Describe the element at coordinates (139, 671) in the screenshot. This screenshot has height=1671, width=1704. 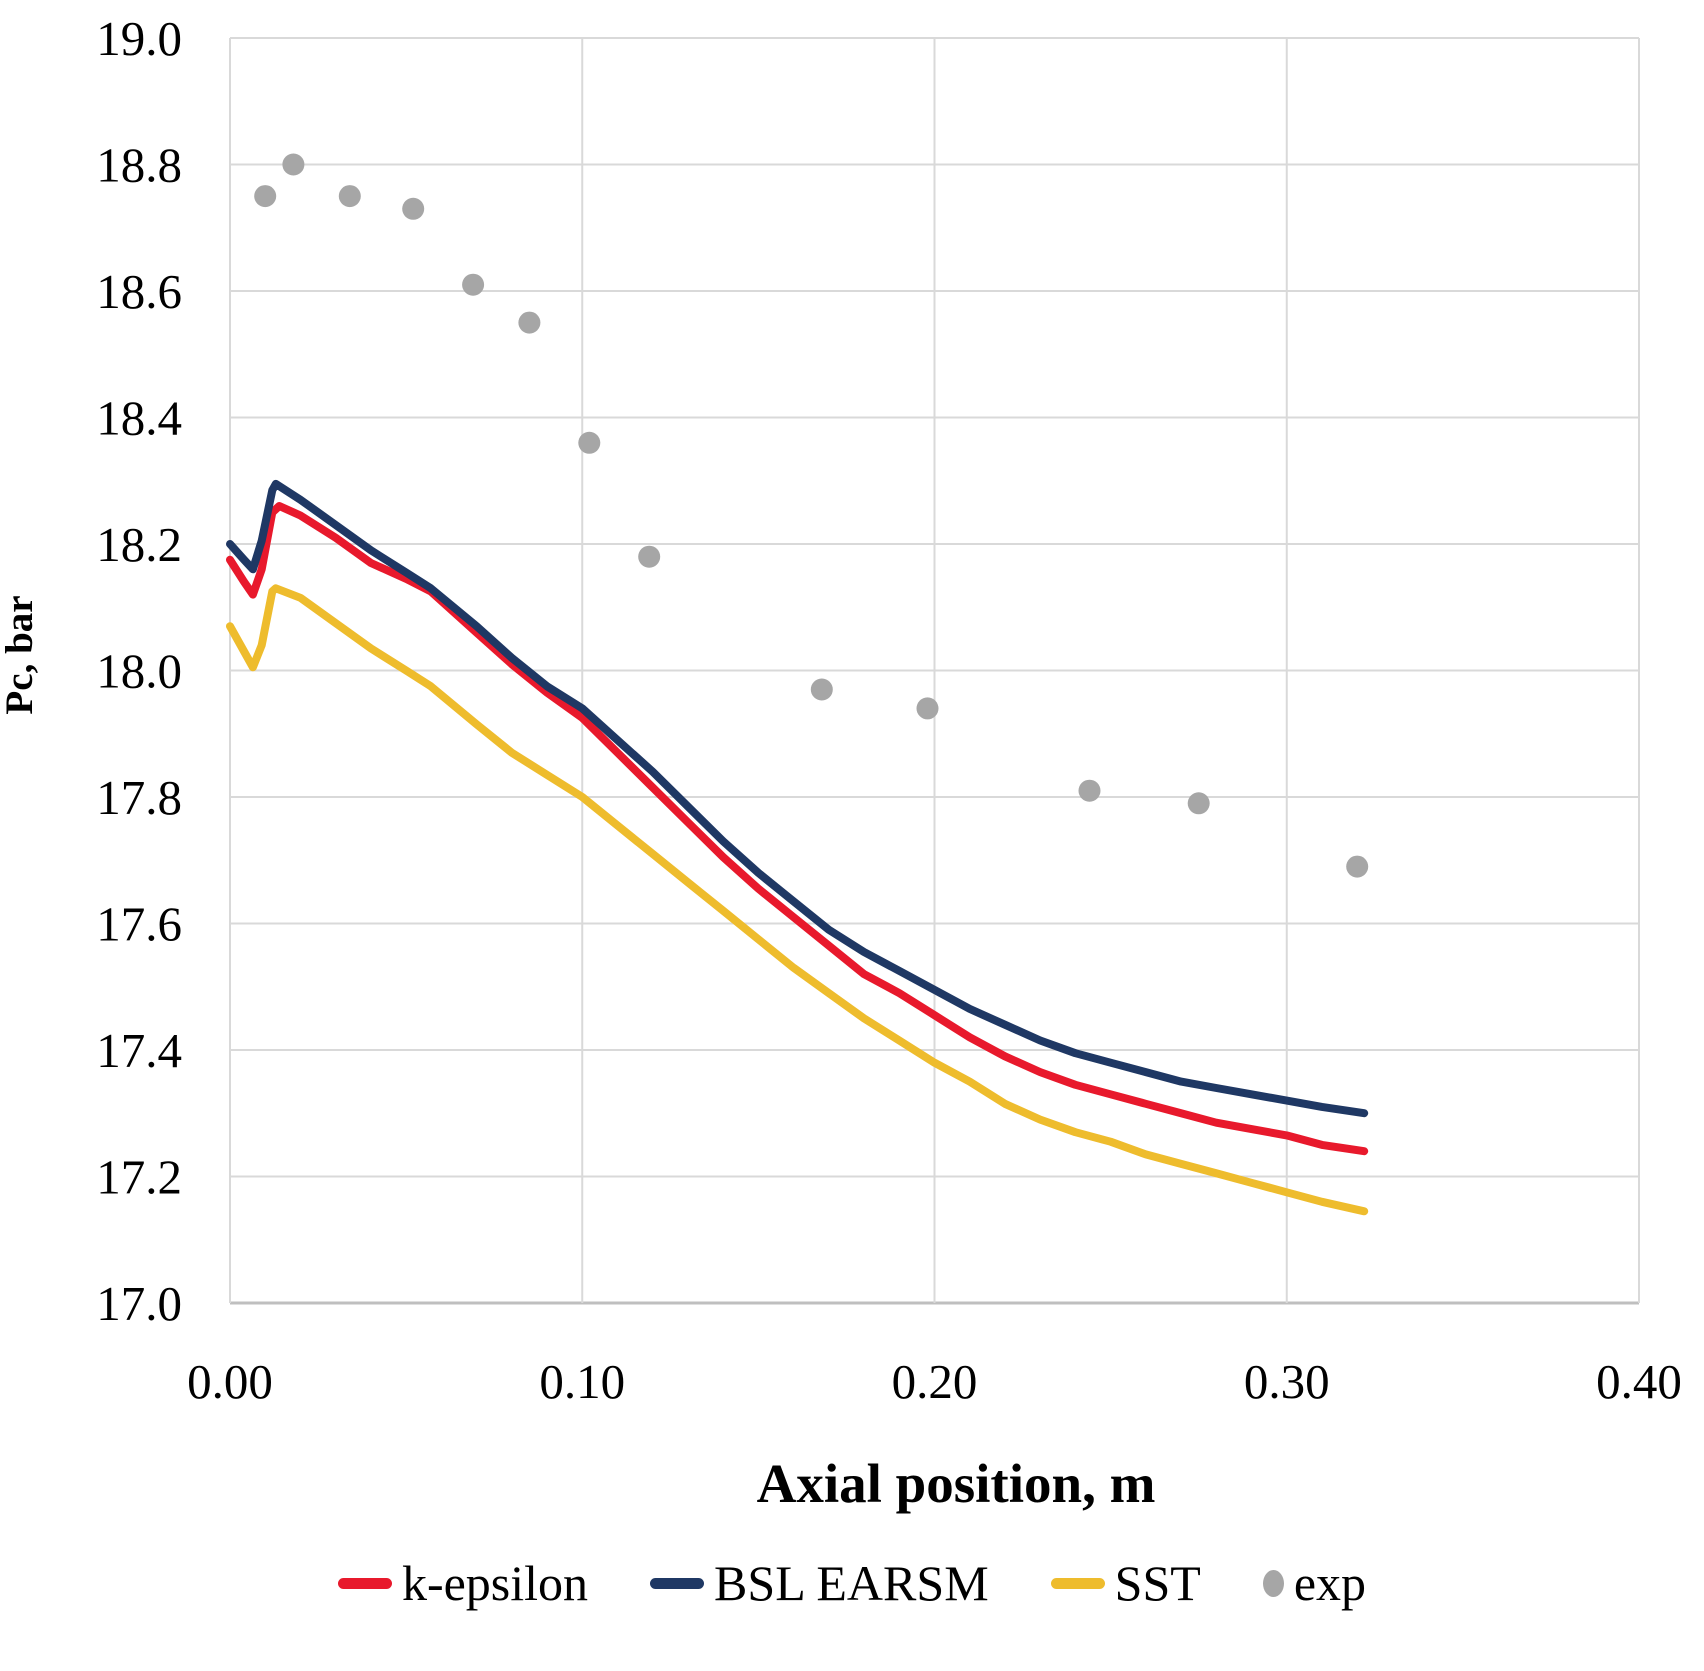
I see `y-tick-label: 18.0` at that location.